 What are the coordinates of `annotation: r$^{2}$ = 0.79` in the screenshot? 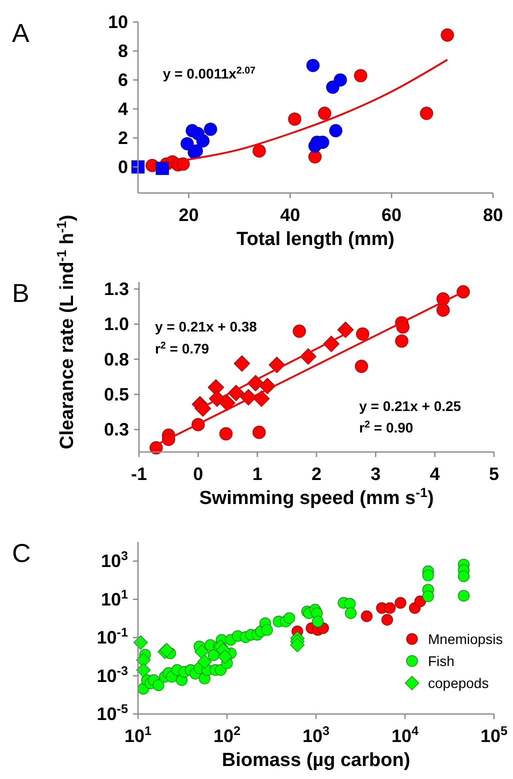 It's located at (182, 348).